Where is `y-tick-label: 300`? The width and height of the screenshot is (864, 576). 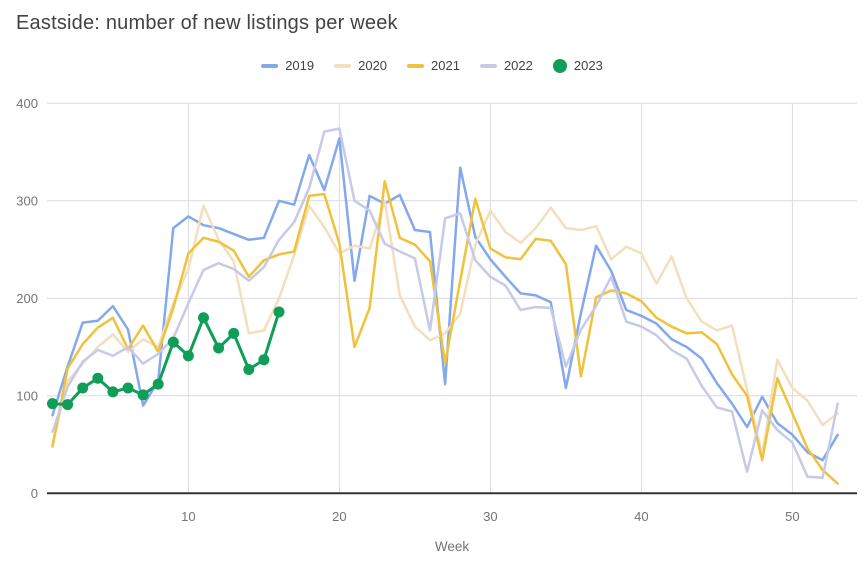
y-tick-label: 300 is located at coordinates (27, 200).